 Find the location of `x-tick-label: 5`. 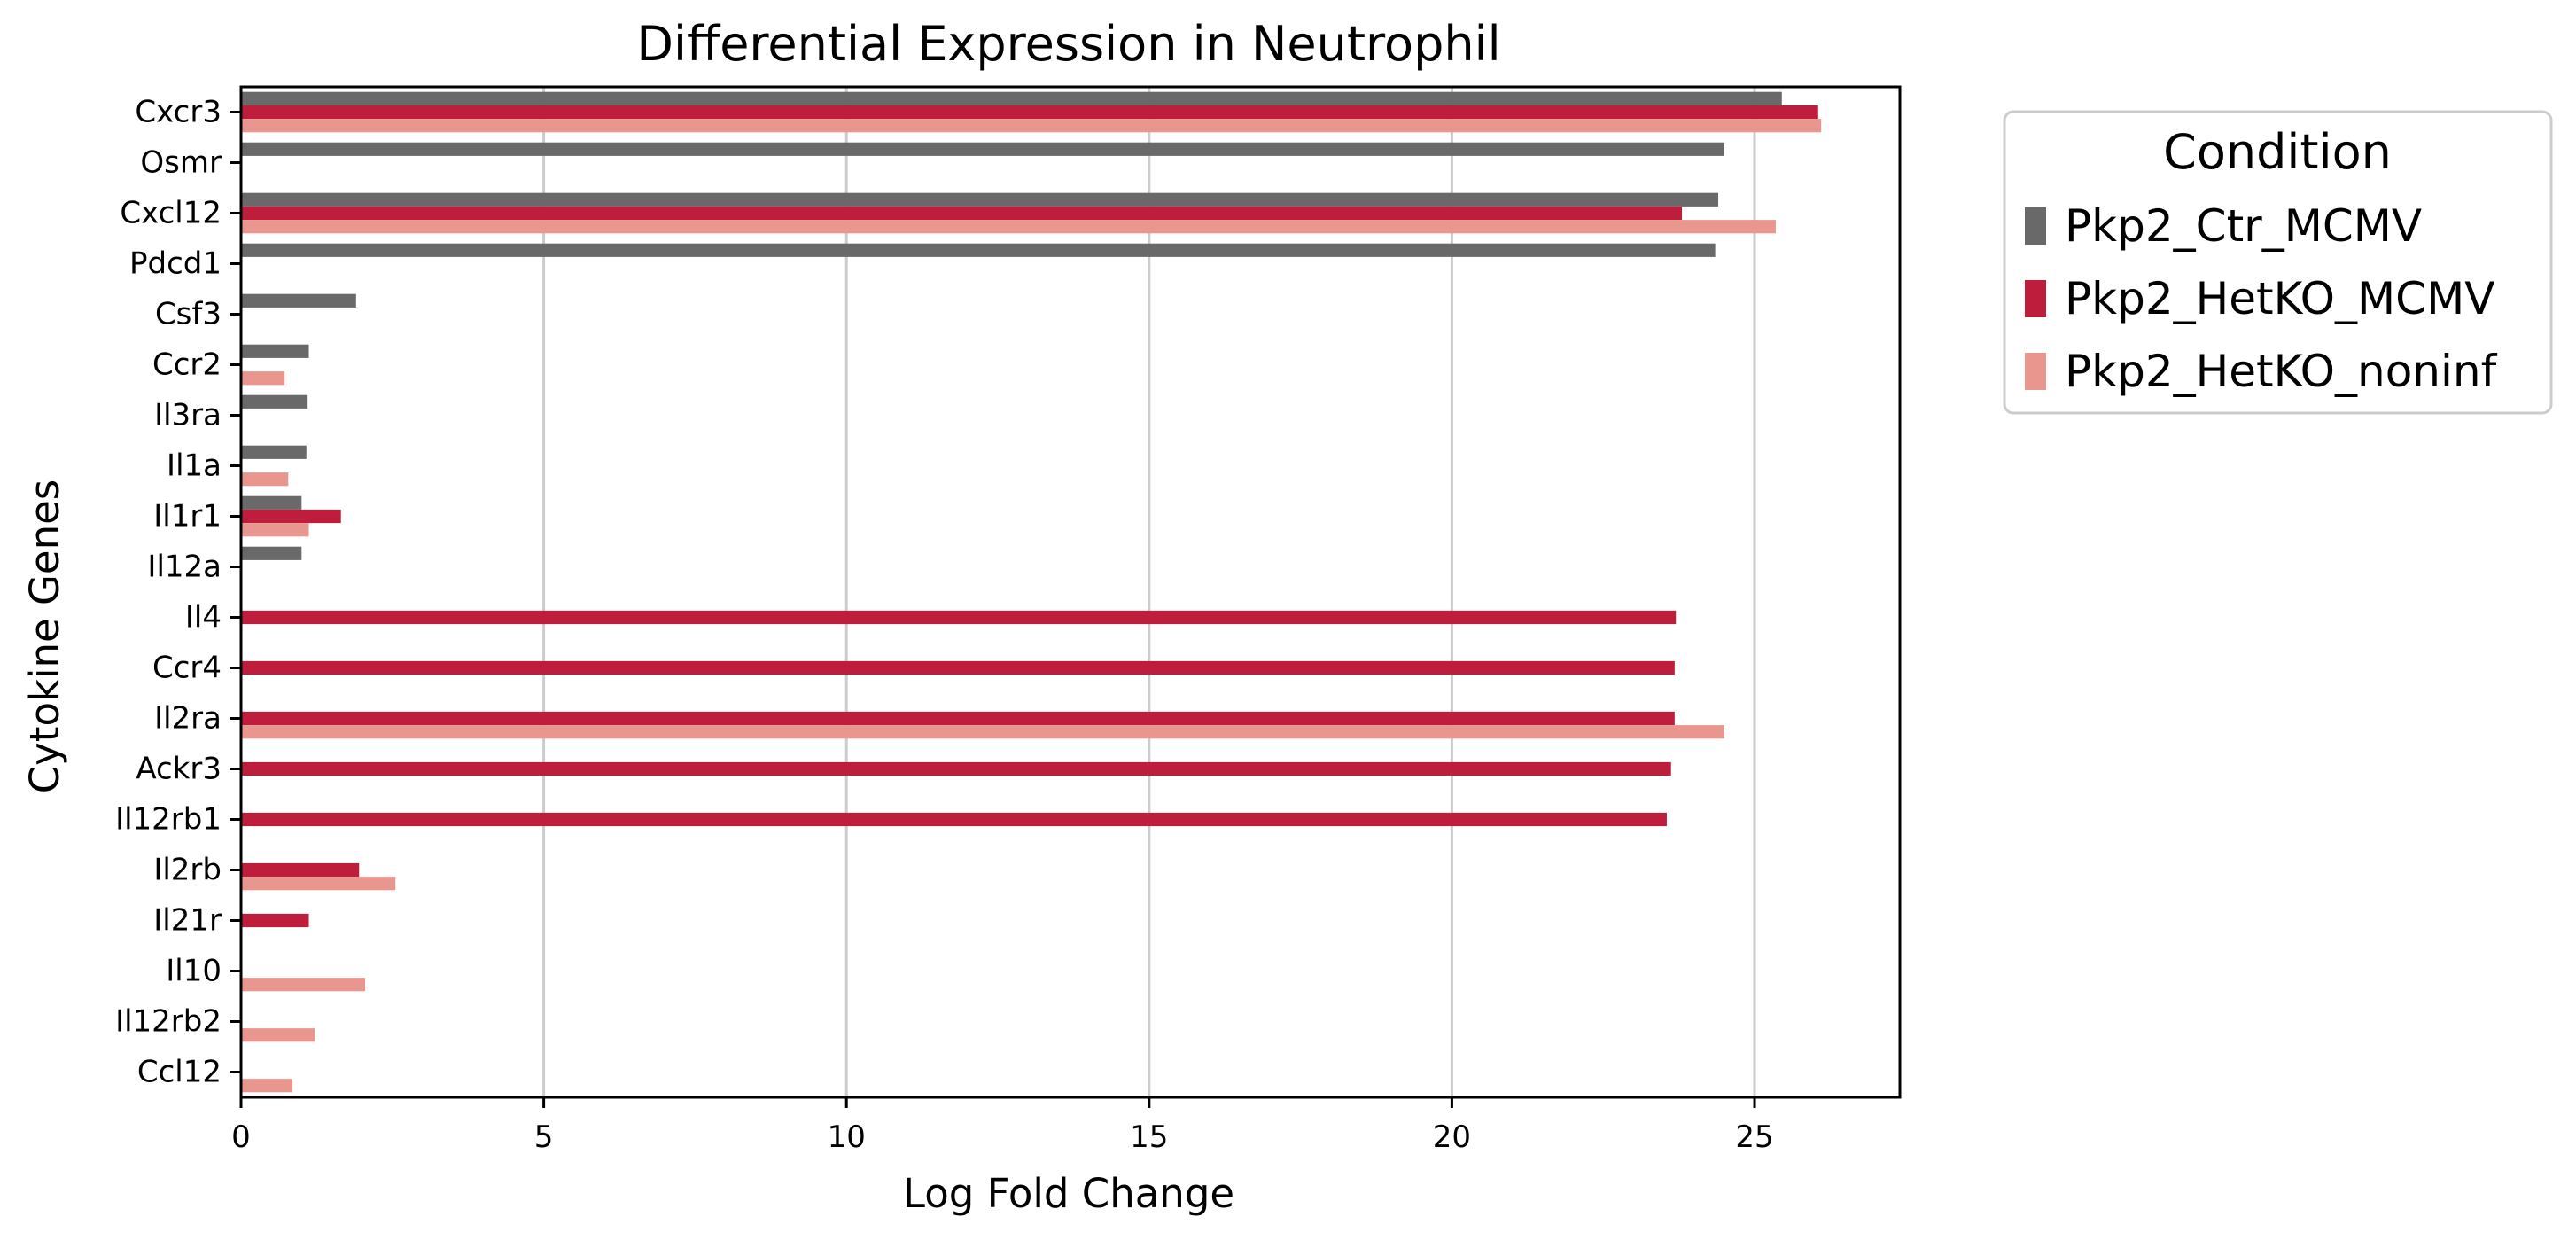

x-tick-label: 5 is located at coordinates (544, 1137).